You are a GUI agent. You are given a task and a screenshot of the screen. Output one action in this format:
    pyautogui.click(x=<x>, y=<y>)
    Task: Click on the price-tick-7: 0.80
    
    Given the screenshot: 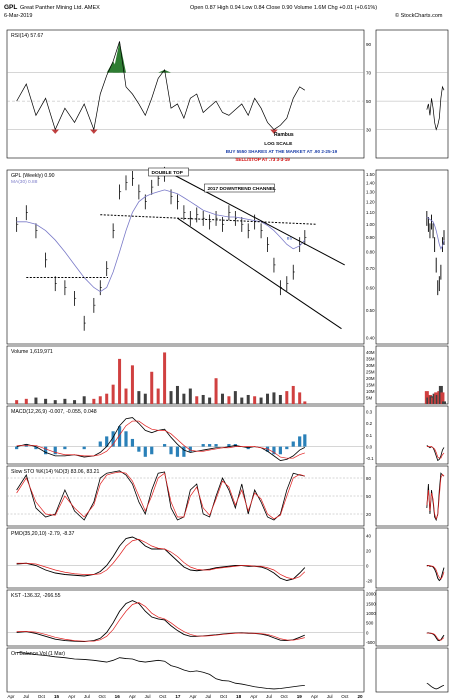 What is the action you would take?
    pyautogui.click(x=370, y=252)
    